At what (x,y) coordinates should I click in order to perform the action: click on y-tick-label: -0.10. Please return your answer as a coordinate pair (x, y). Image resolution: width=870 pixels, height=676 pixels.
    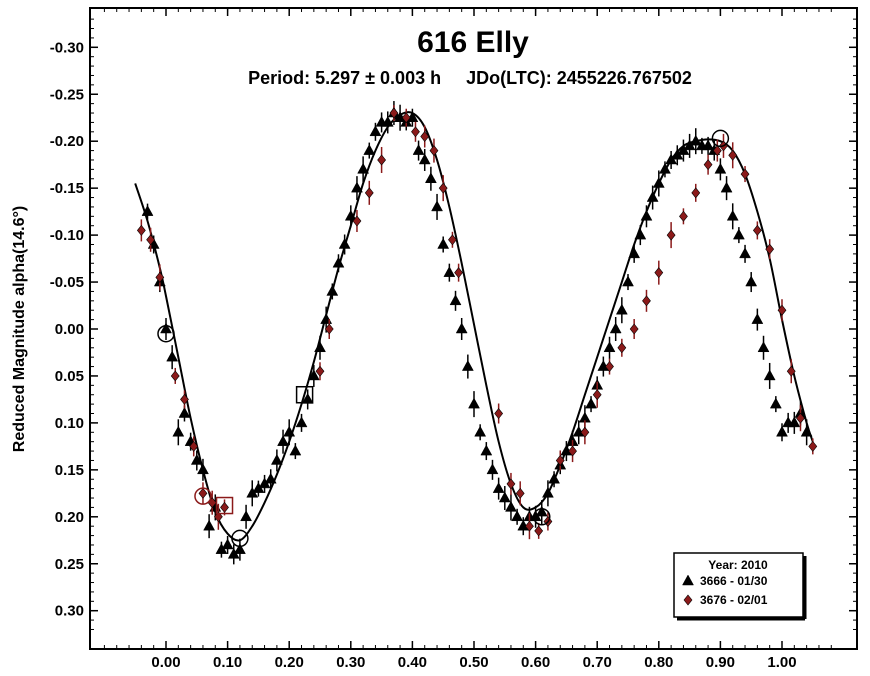
    Looking at the image, I should click on (67, 235).